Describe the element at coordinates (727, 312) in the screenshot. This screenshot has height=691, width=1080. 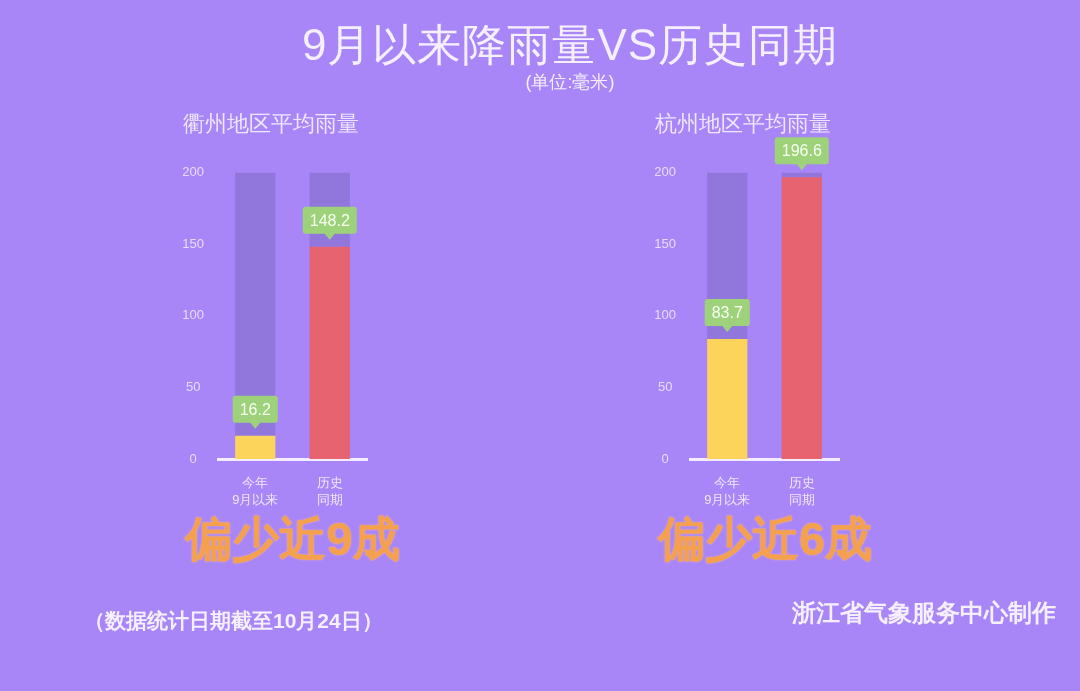
I see `data-label: 83.7` at that location.